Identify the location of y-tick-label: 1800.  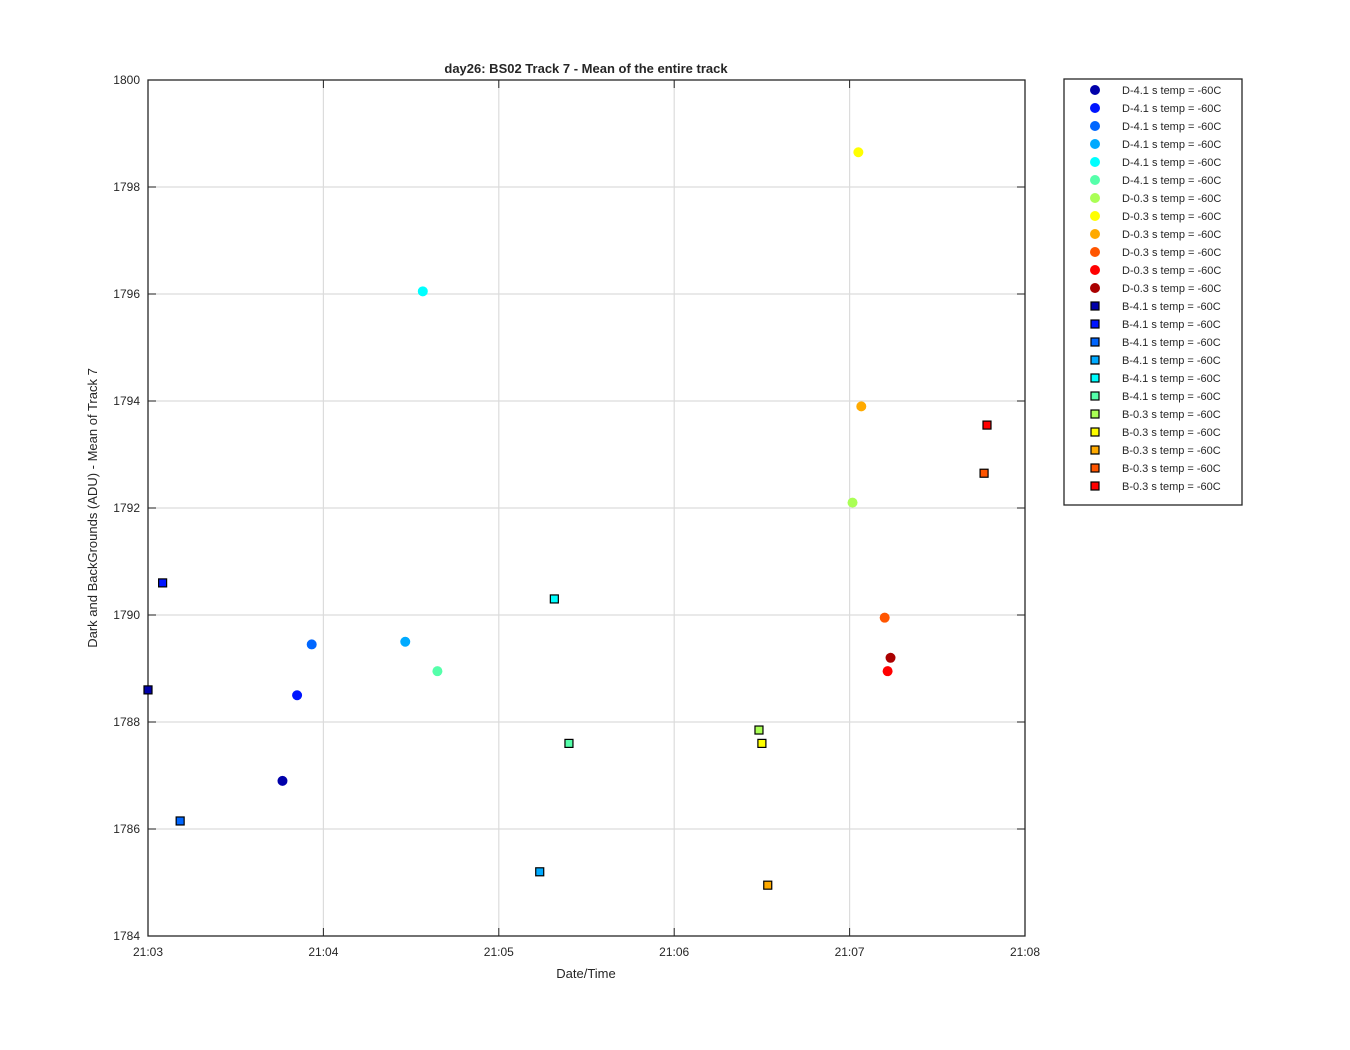
(126, 80).